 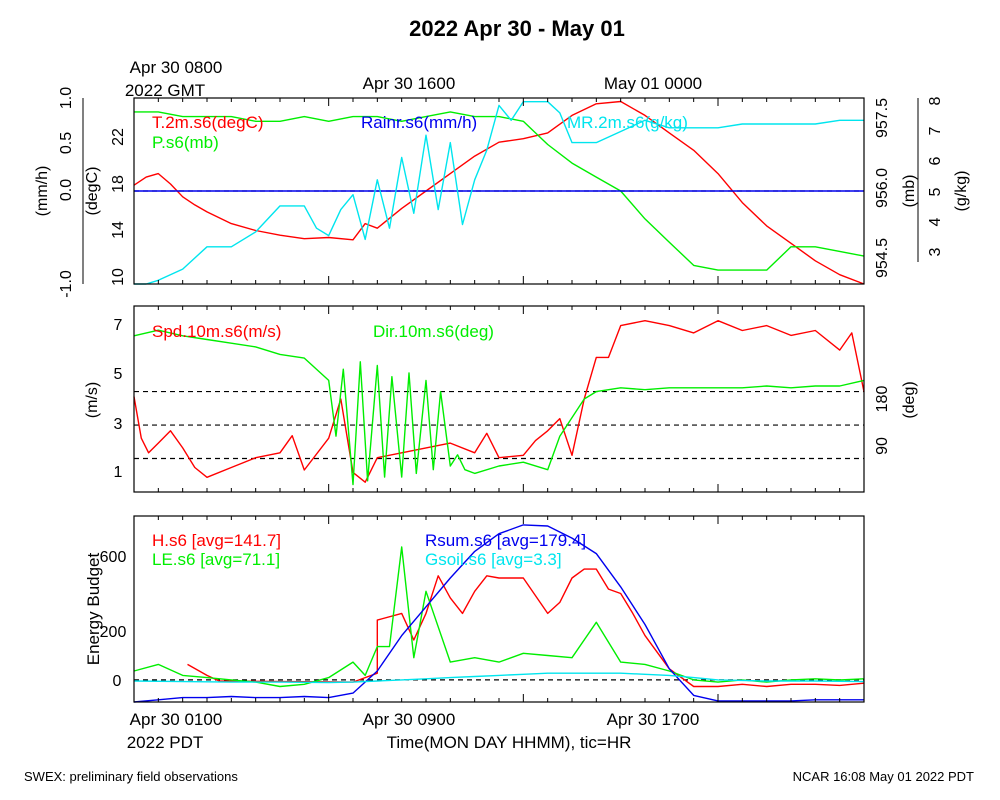 I want to click on footer-right: NCAR 16:08 May 01 2022 PDT, so click(x=883, y=776).